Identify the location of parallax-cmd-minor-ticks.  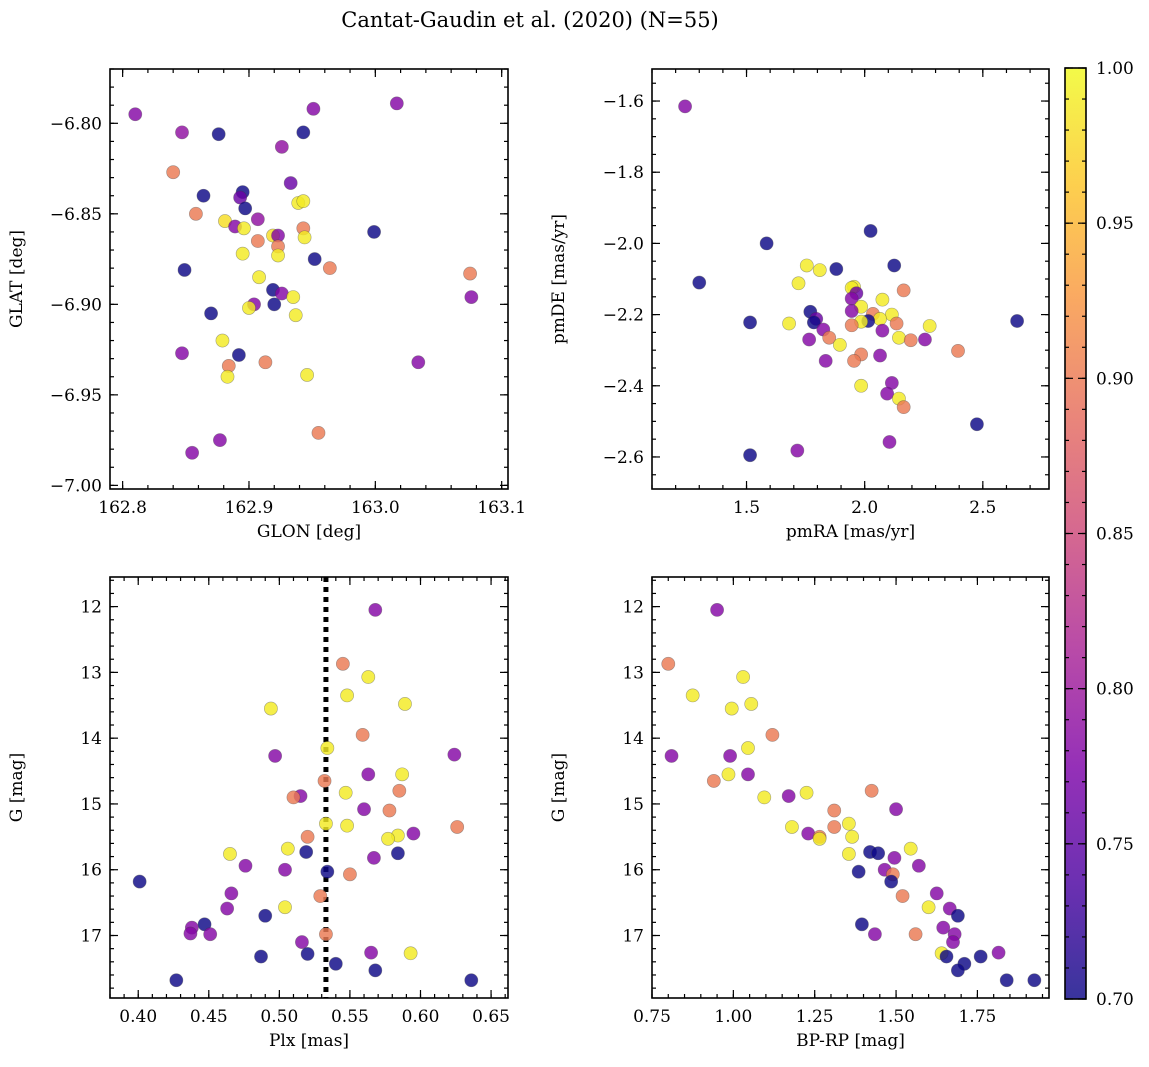
(308, 787).